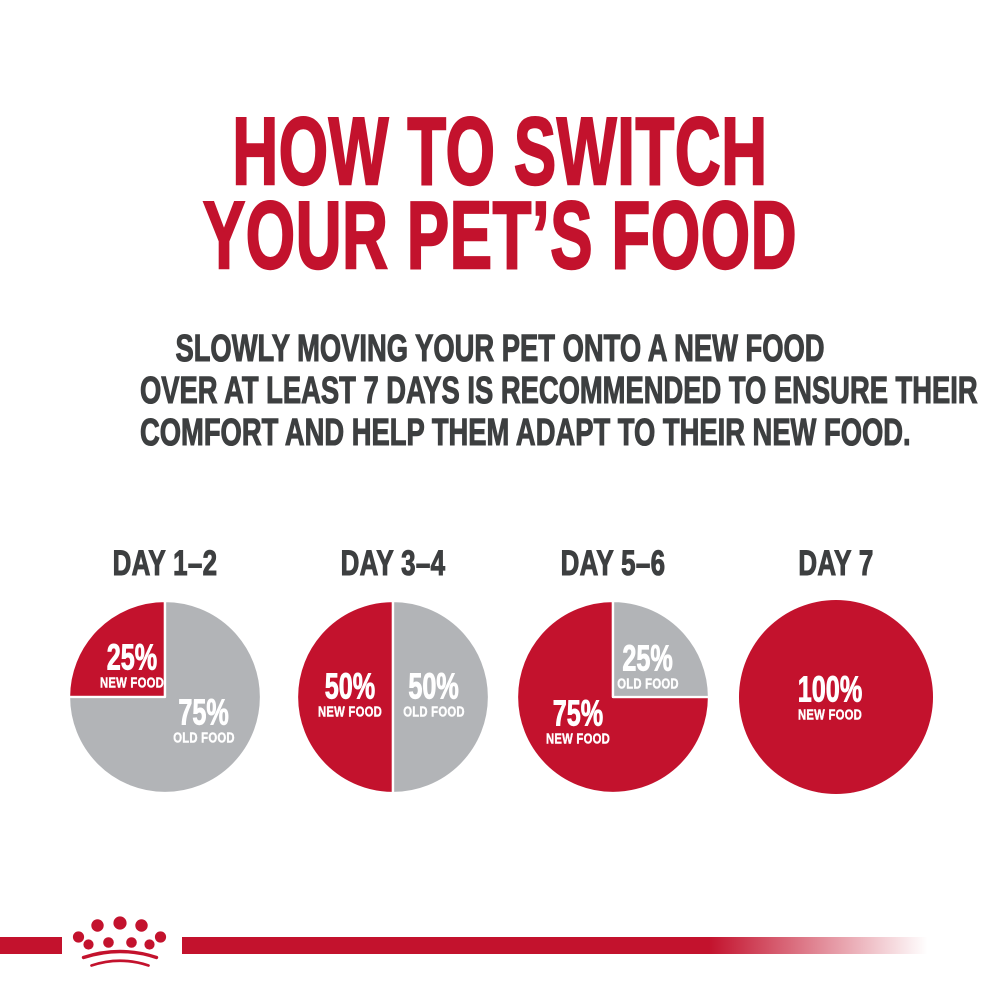 The height and width of the screenshot is (1000, 1000). Describe the element at coordinates (830, 689) in the screenshot. I see `slice-percent: 100%` at that location.